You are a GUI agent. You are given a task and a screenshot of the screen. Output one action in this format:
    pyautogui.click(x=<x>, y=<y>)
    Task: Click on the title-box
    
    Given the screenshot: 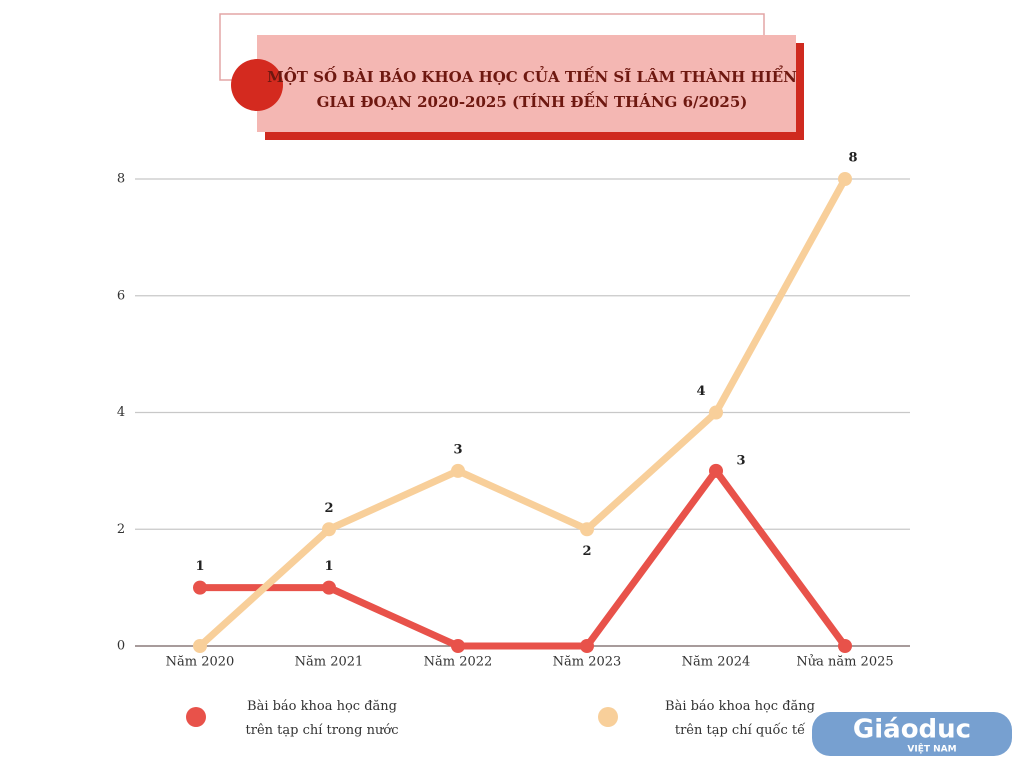 What is the action you would take?
    pyautogui.click(x=526, y=83)
    